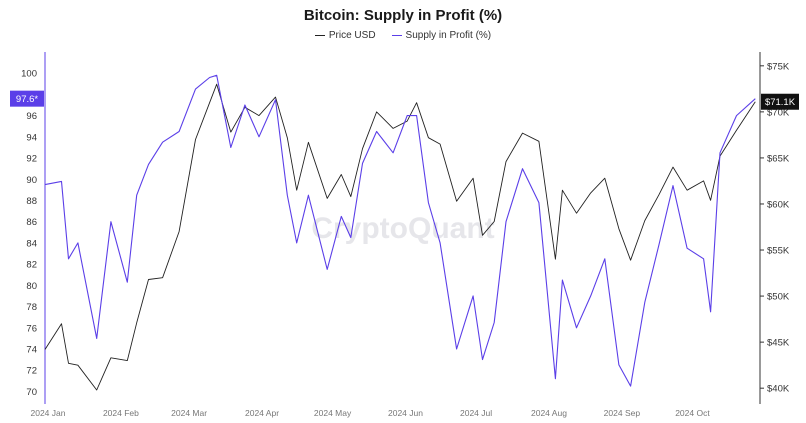 The height and width of the screenshot is (423, 806). What do you see at coordinates (778, 112) in the screenshot?
I see `right-tick-label-6: $70K` at bounding box center [778, 112].